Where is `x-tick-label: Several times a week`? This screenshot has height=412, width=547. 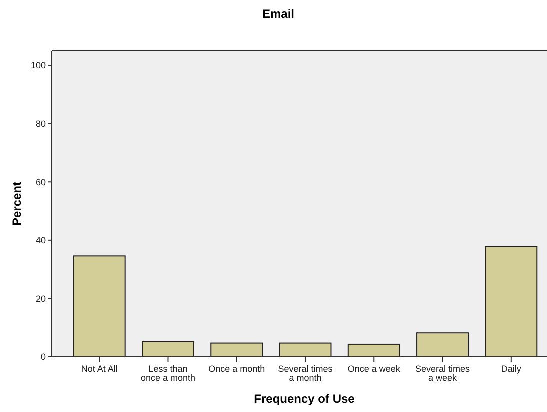
x-tick-label: Several times a week is located at coordinates (443, 373).